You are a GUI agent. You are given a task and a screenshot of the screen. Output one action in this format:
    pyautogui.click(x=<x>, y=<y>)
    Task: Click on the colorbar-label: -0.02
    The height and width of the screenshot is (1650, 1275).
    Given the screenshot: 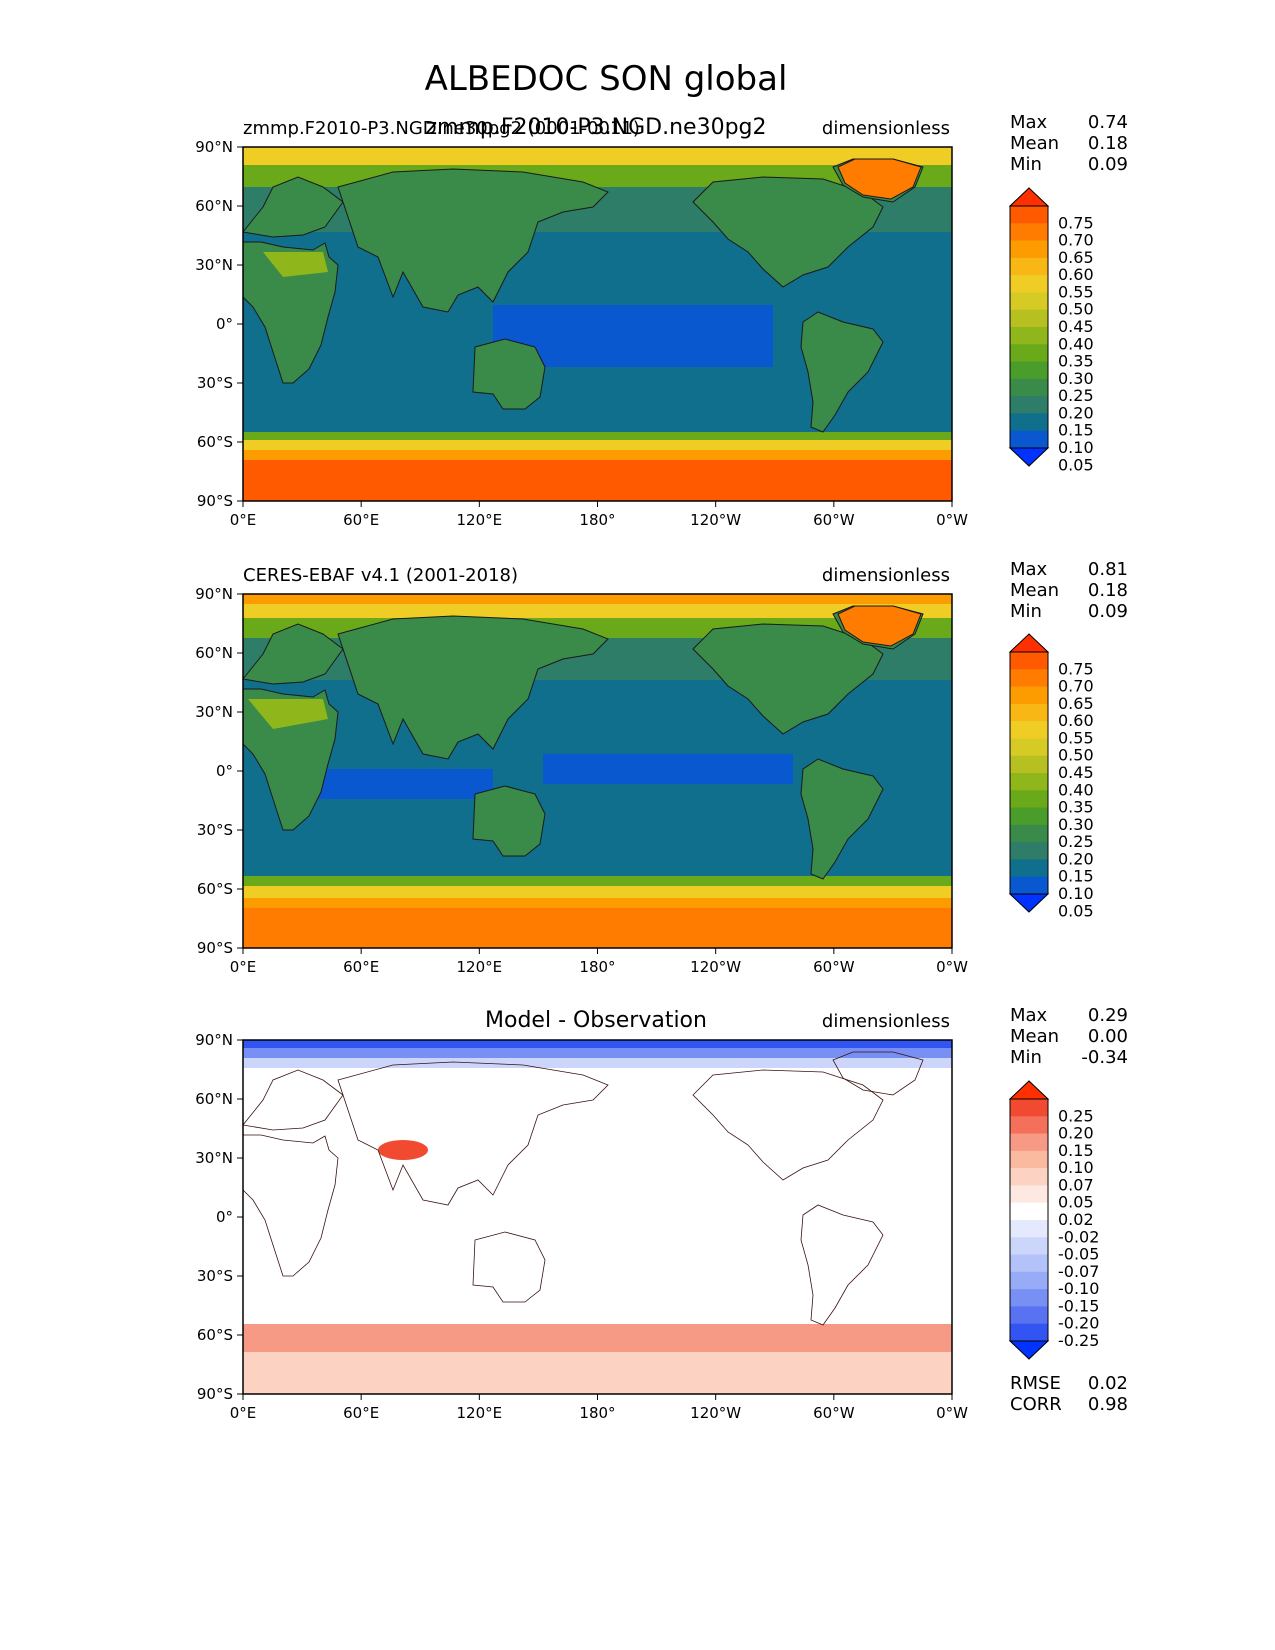 What is the action you would take?
    pyautogui.click(x=1078, y=1236)
    